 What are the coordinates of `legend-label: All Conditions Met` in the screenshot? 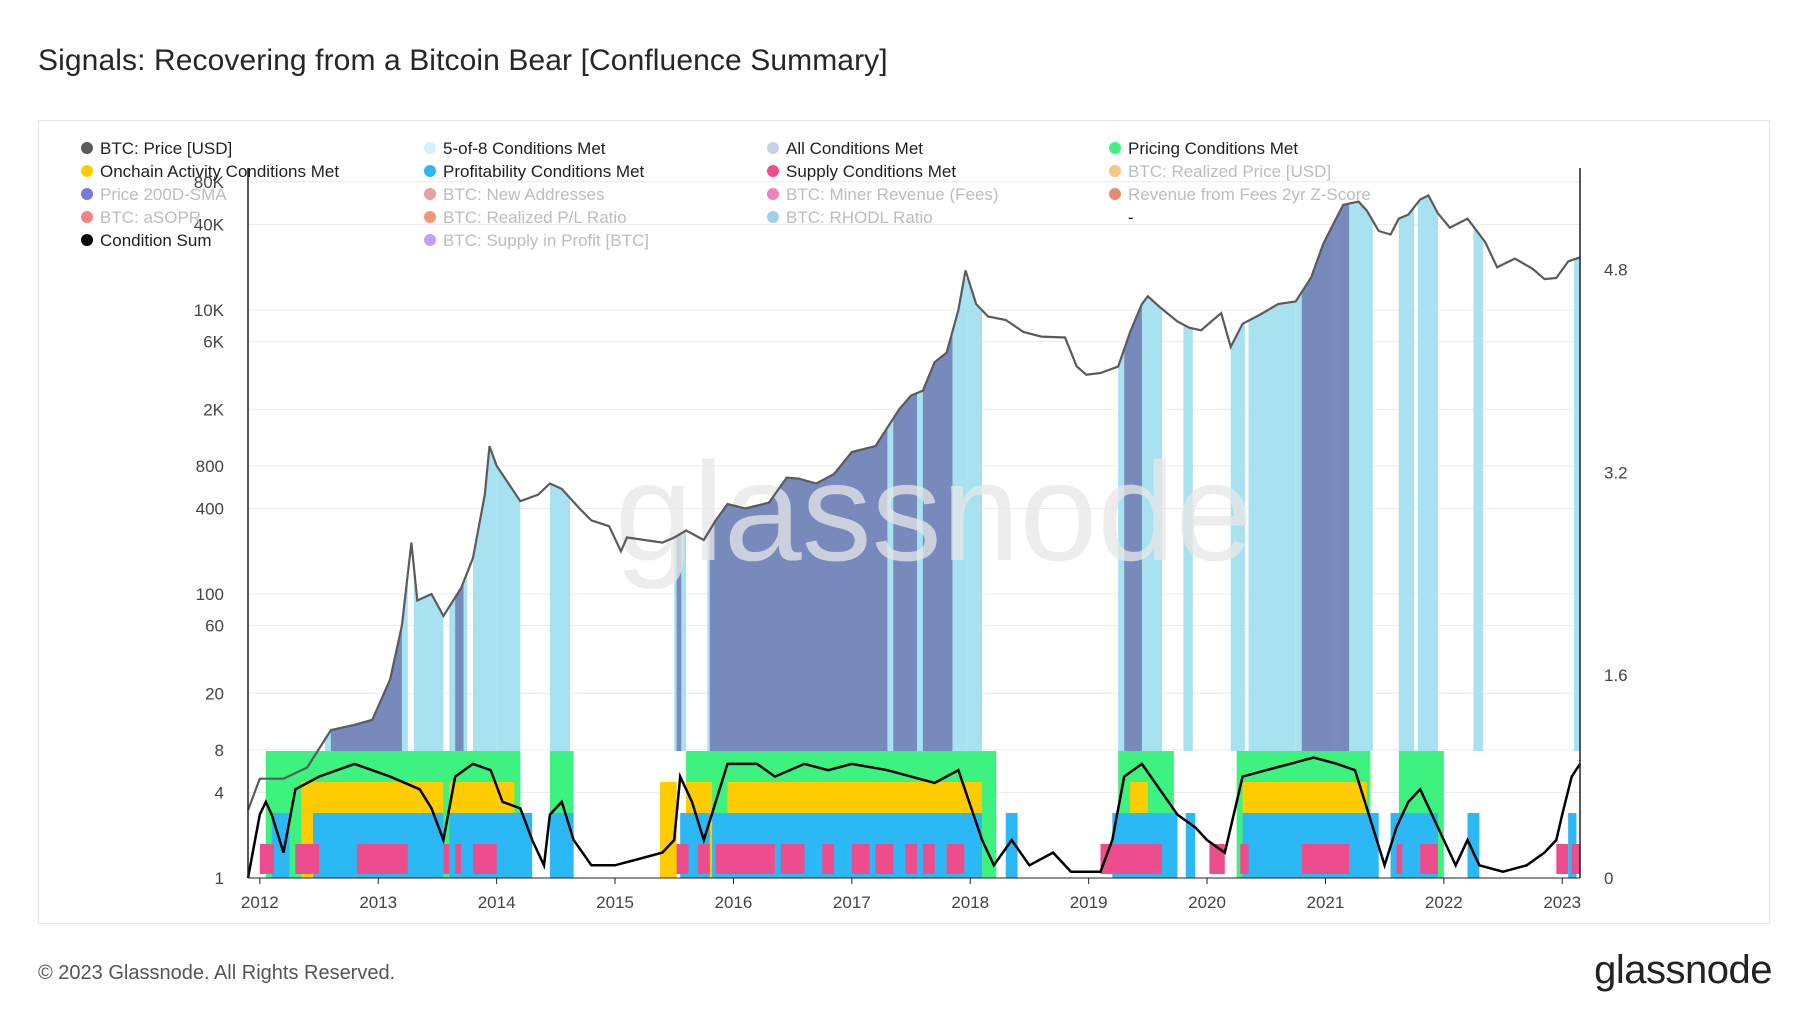 It's located at (854, 148).